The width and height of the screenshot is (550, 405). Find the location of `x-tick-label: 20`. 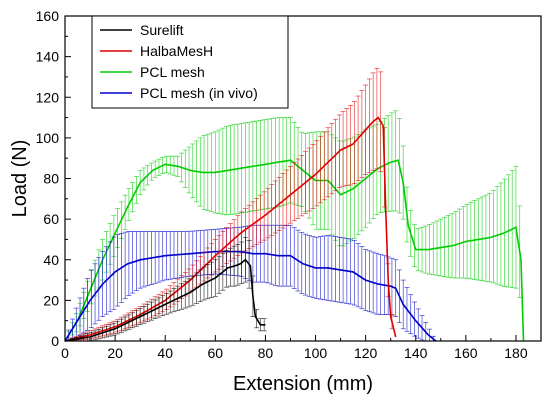

x-tick-label: 20 is located at coordinates (115, 353).